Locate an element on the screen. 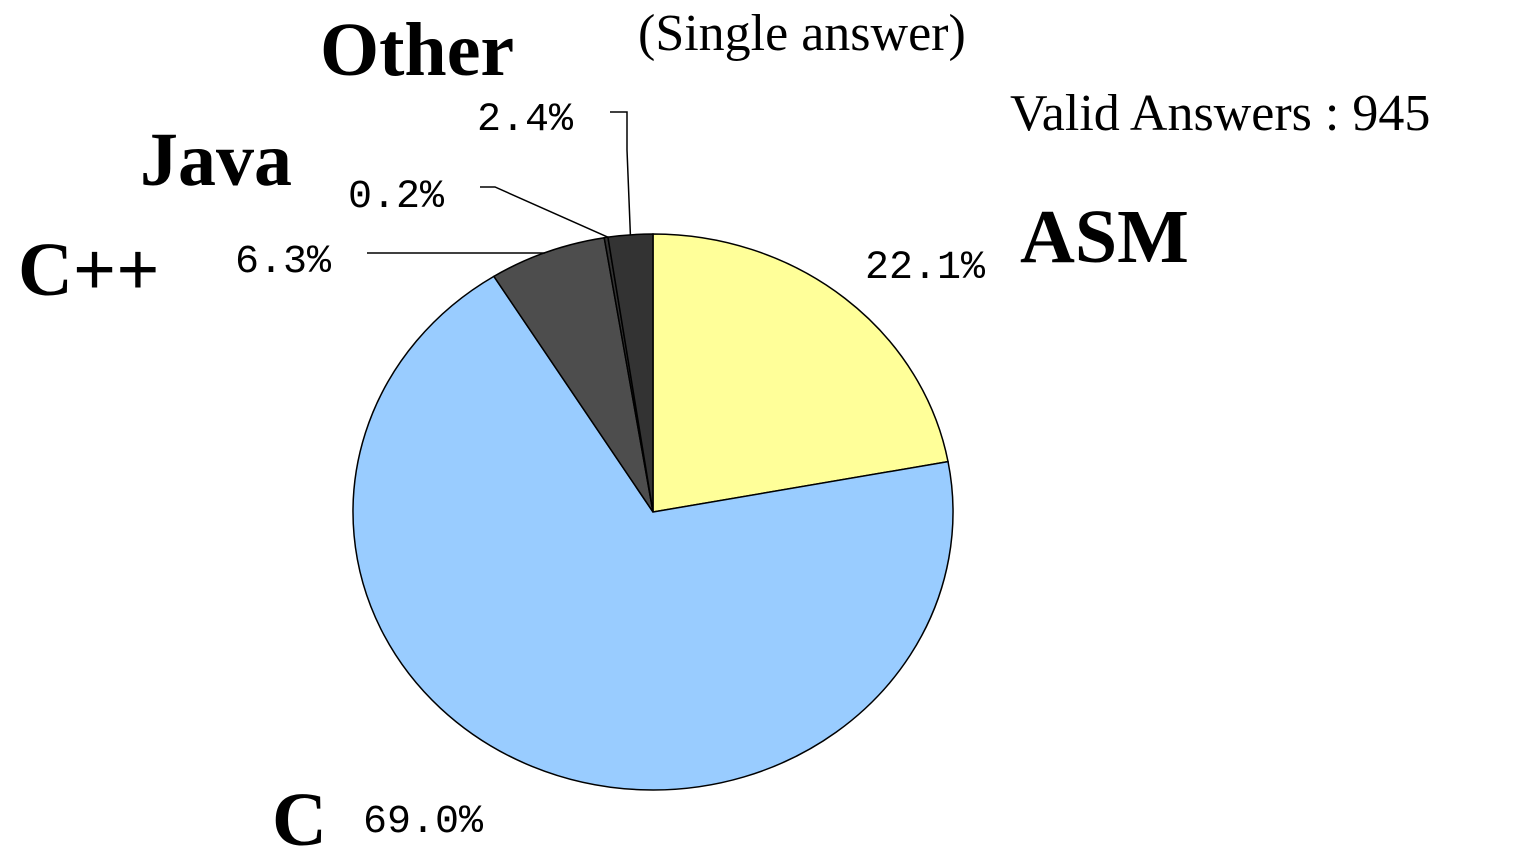 The height and width of the screenshot is (852, 1540). value-label: 2.4% is located at coordinates (525, 120).